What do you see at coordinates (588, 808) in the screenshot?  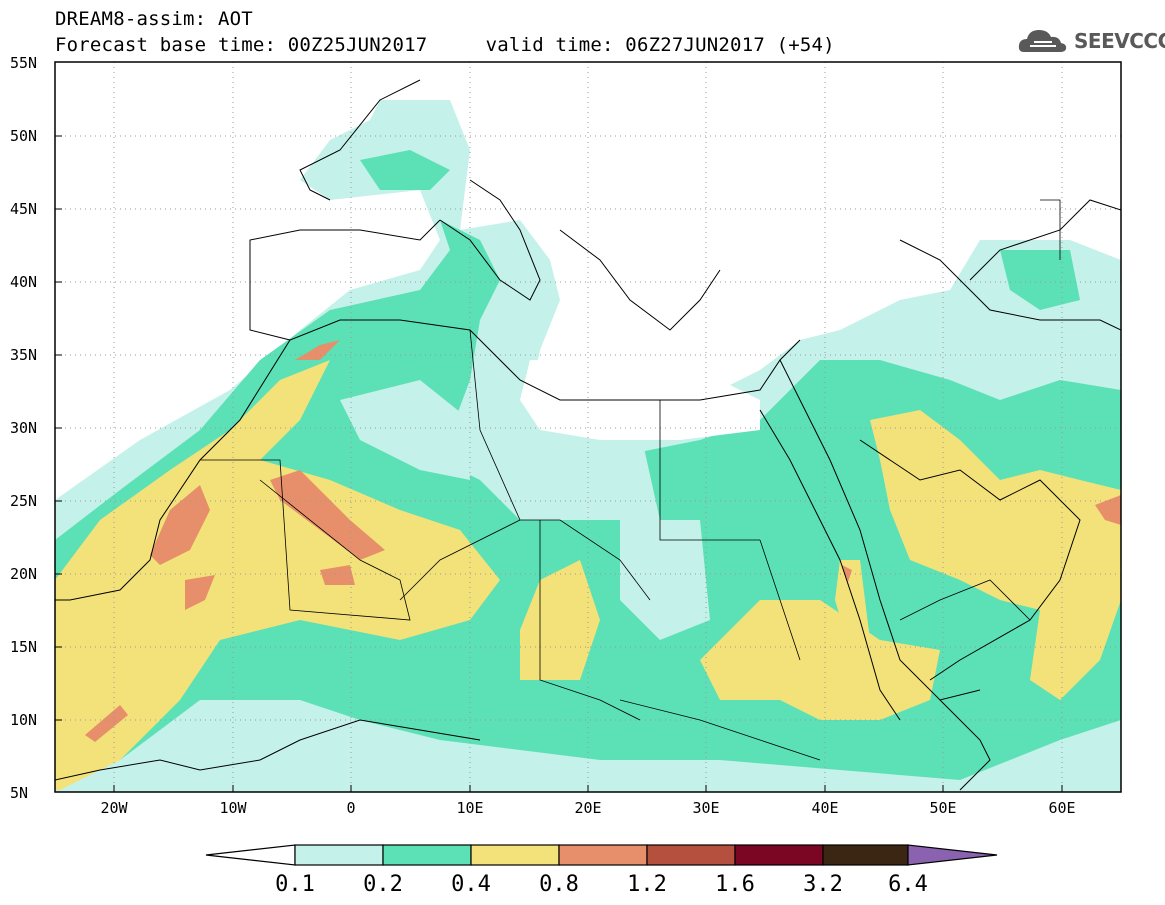 I see `lon-label: 20E` at bounding box center [588, 808].